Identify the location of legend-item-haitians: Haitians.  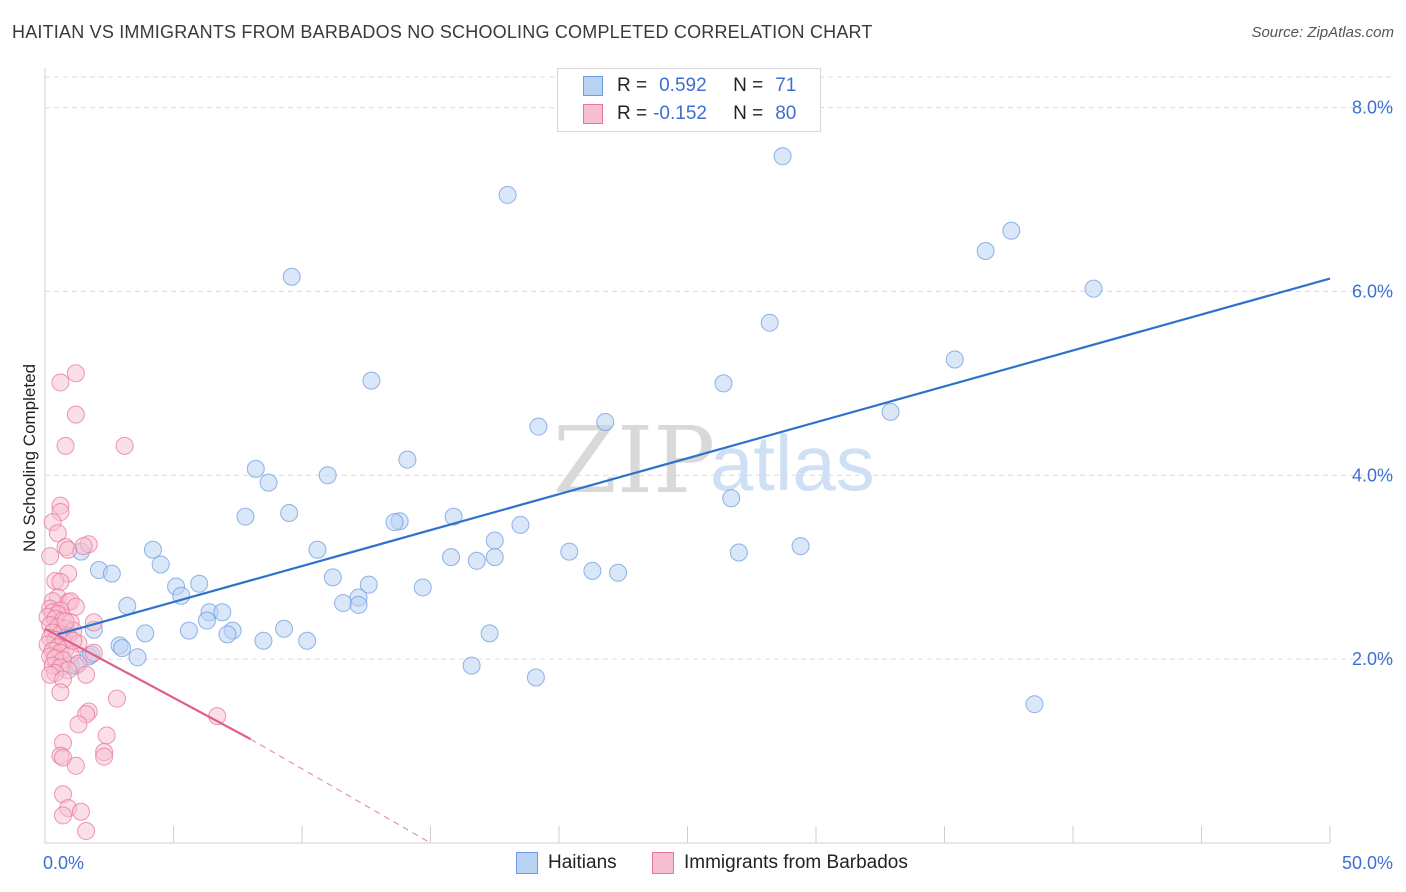
(566, 863).